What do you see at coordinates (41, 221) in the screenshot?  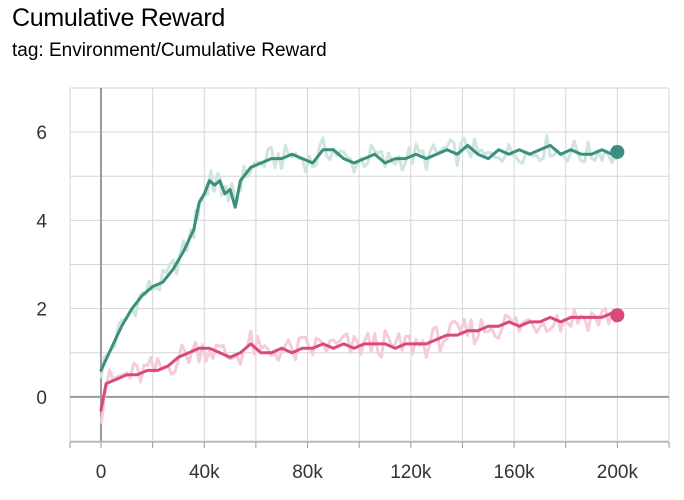 I see `y-tick-label: 4` at bounding box center [41, 221].